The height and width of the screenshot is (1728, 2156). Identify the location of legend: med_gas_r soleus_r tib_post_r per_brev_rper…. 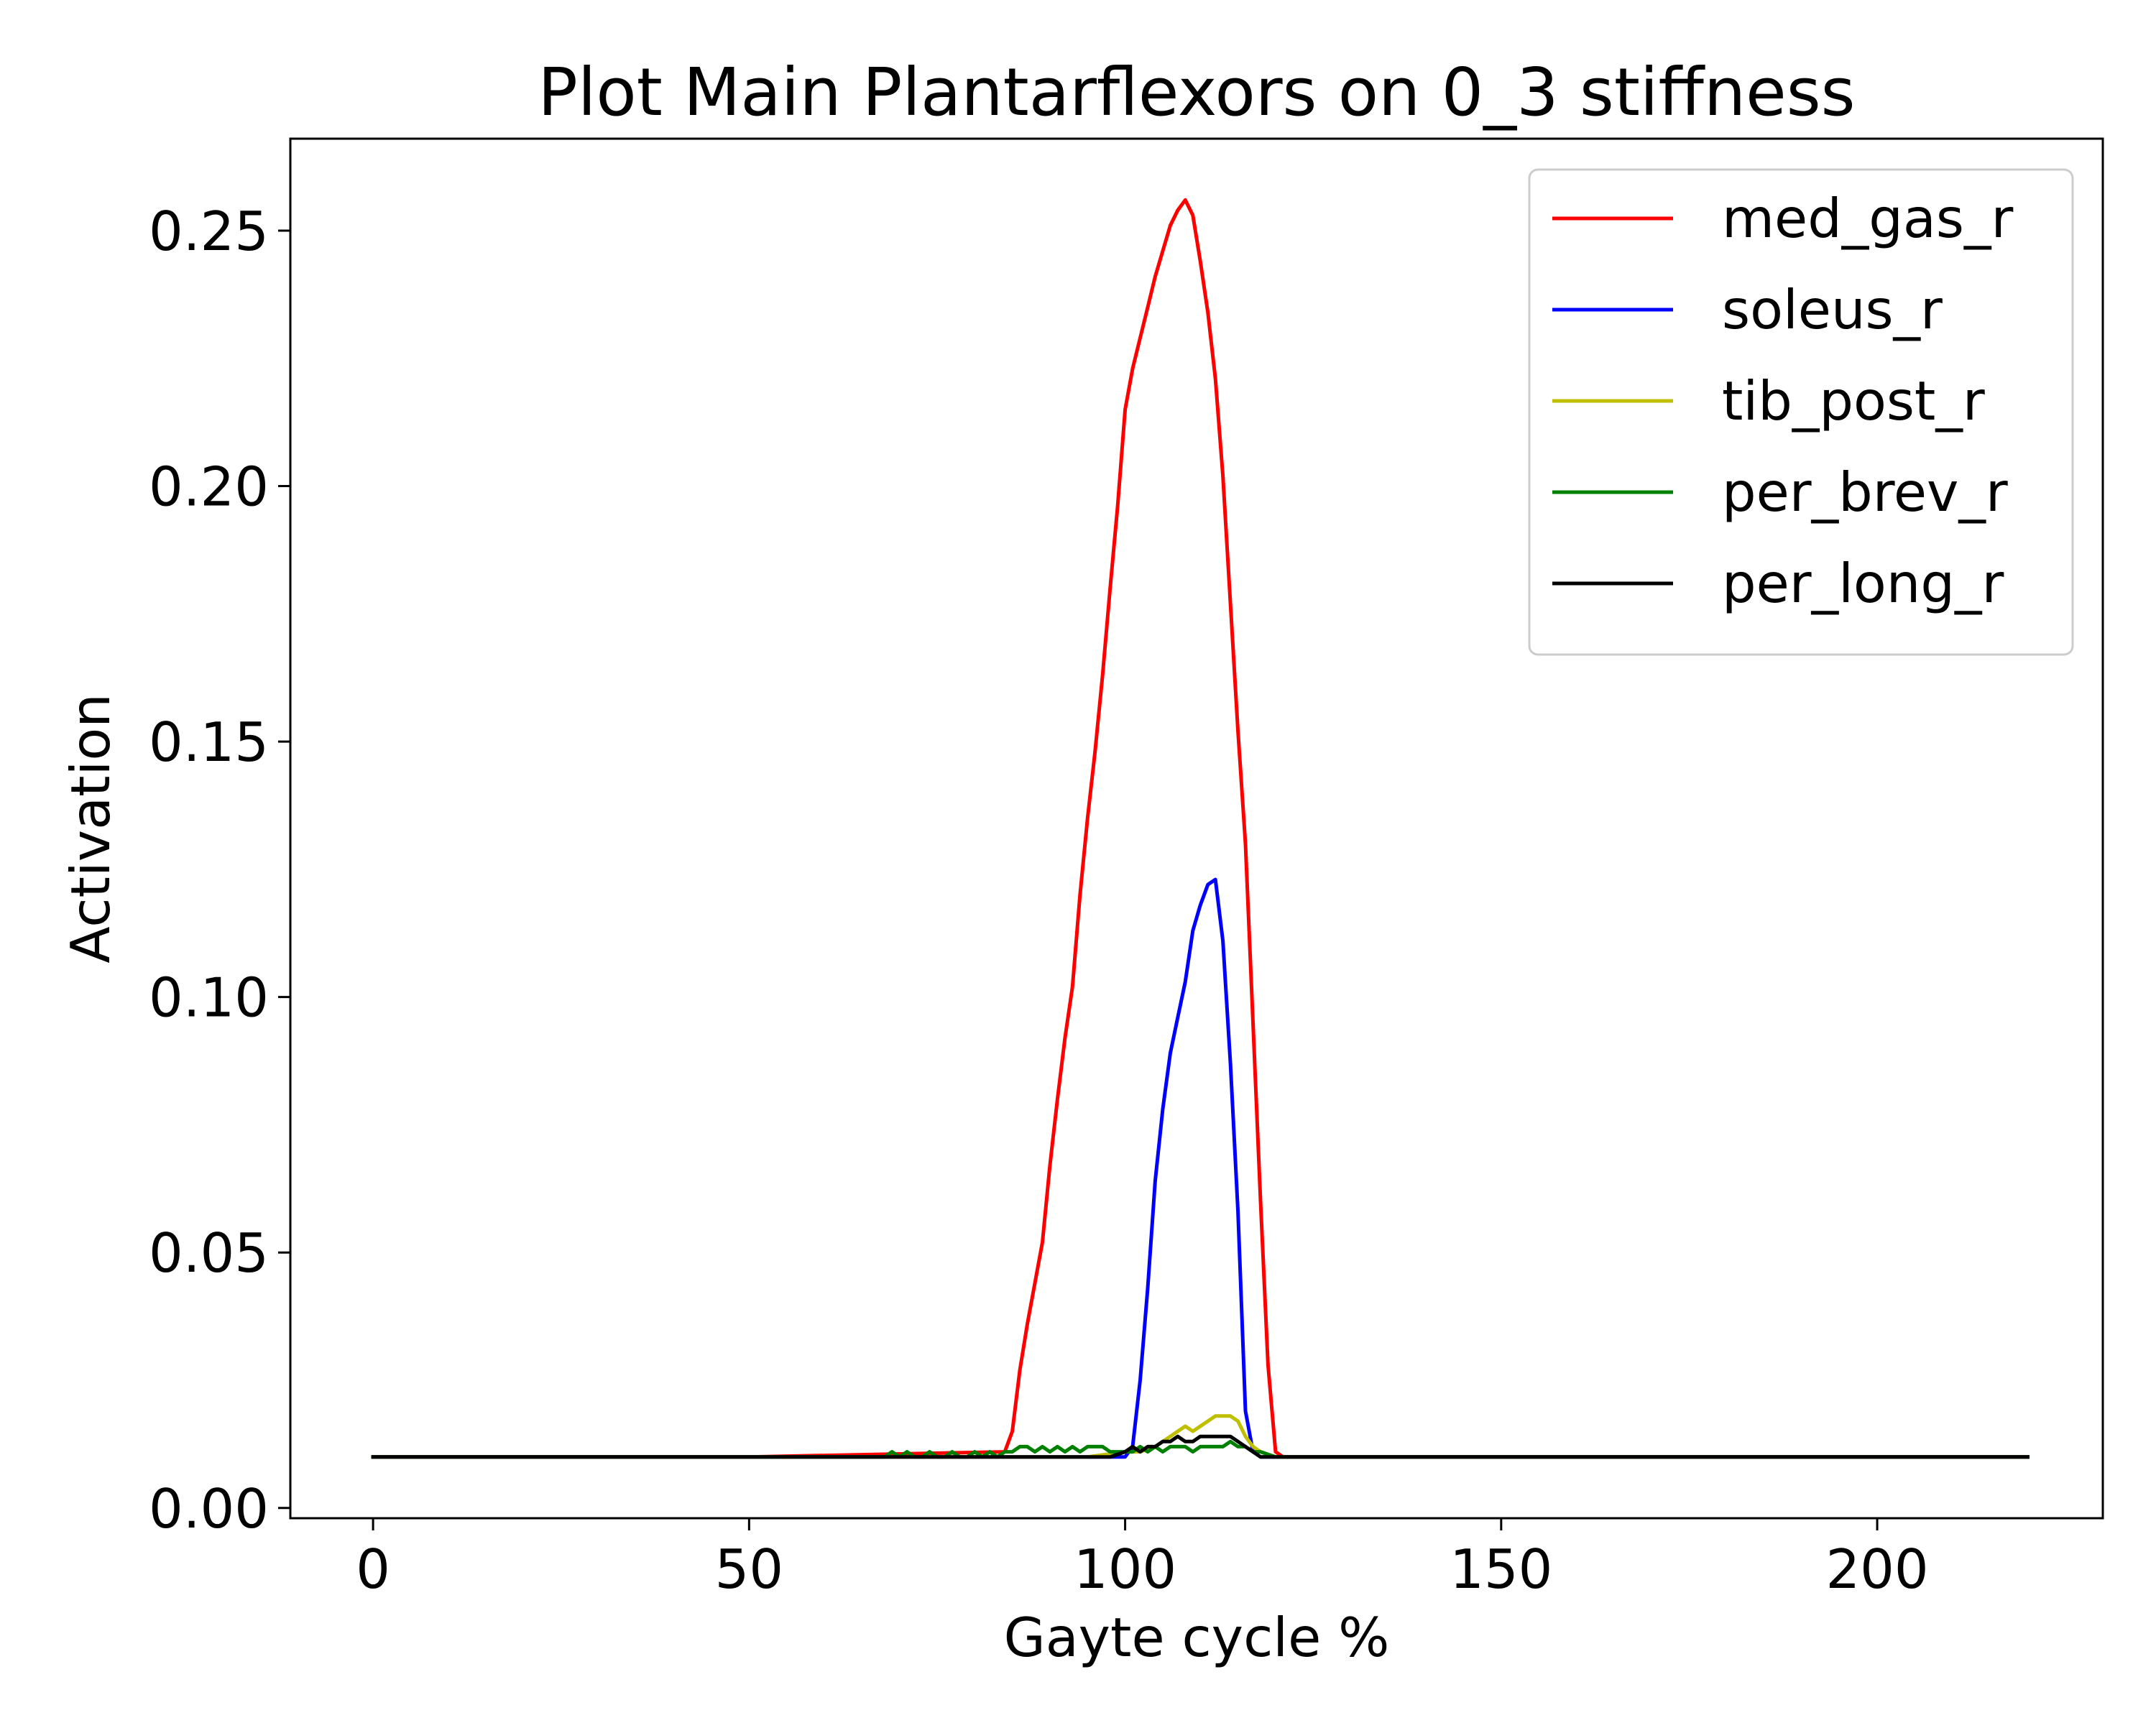
(1801, 412).